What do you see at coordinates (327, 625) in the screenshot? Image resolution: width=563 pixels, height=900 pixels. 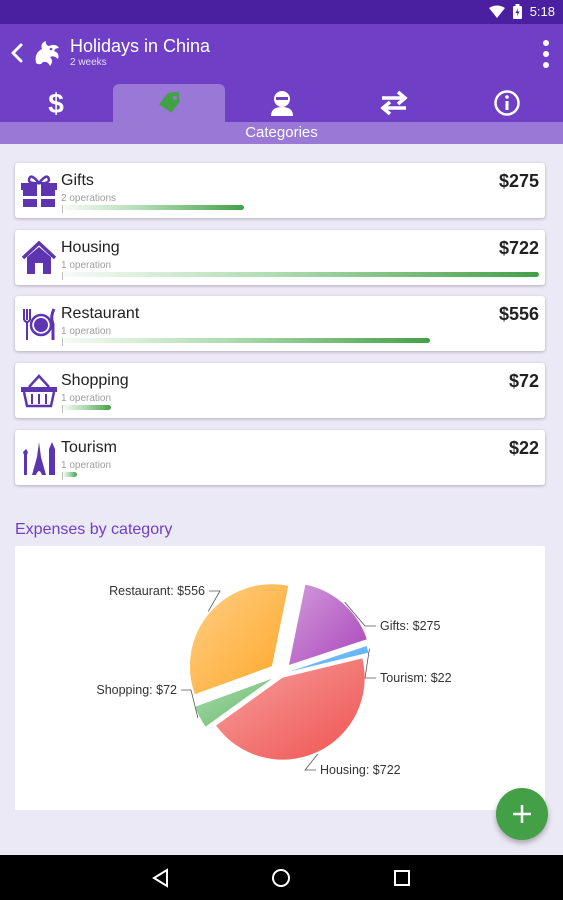 I see `pie-slice-gifts` at bounding box center [327, 625].